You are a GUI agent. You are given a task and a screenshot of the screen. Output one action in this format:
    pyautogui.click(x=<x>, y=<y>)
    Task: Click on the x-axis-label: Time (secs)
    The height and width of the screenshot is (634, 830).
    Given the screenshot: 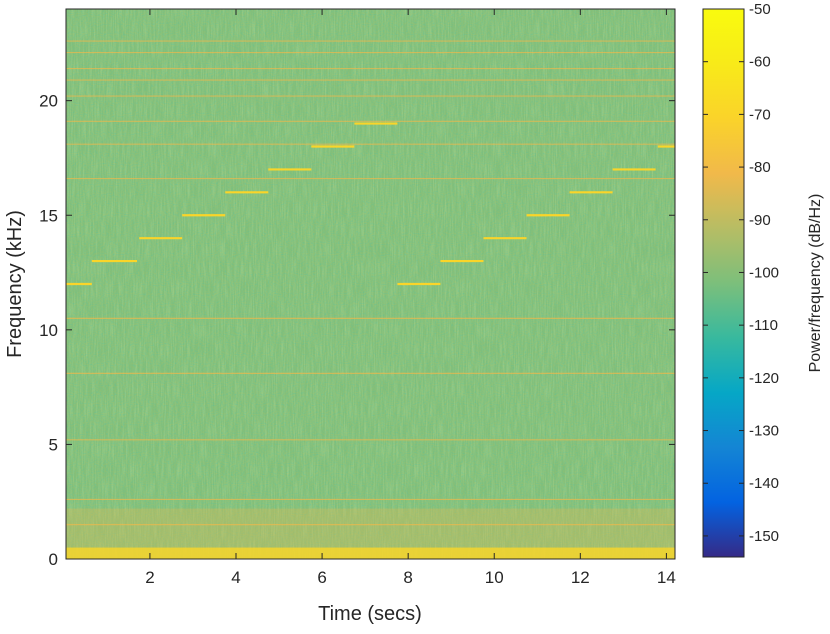 What is the action you would take?
    pyautogui.click(x=370, y=614)
    